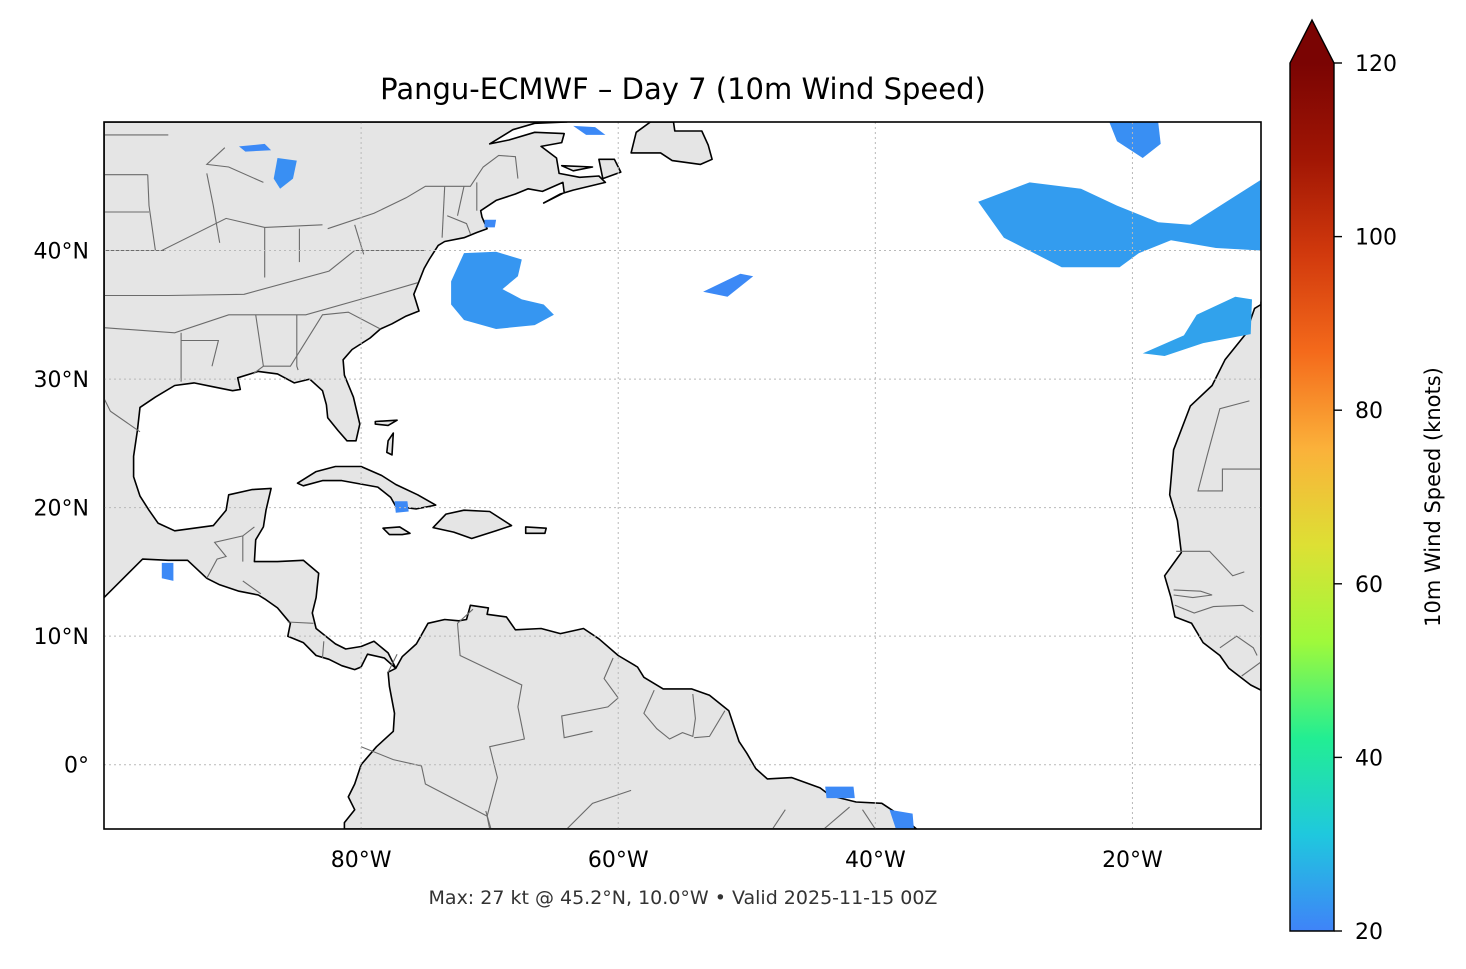 The height and width of the screenshot is (969, 1466). Describe the element at coordinates (472, 524) in the screenshot. I see `landmass-hispaniola` at that location.